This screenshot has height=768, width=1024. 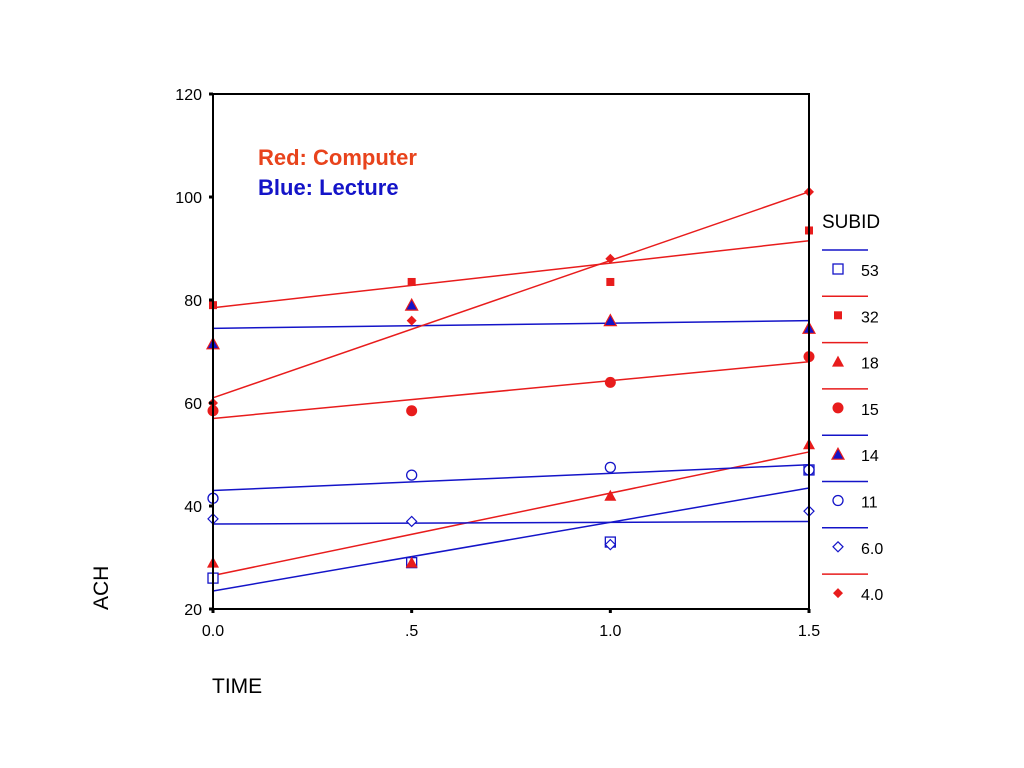 What do you see at coordinates (809, 631) in the screenshot?
I see `x-tick-label: 1.5` at bounding box center [809, 631].